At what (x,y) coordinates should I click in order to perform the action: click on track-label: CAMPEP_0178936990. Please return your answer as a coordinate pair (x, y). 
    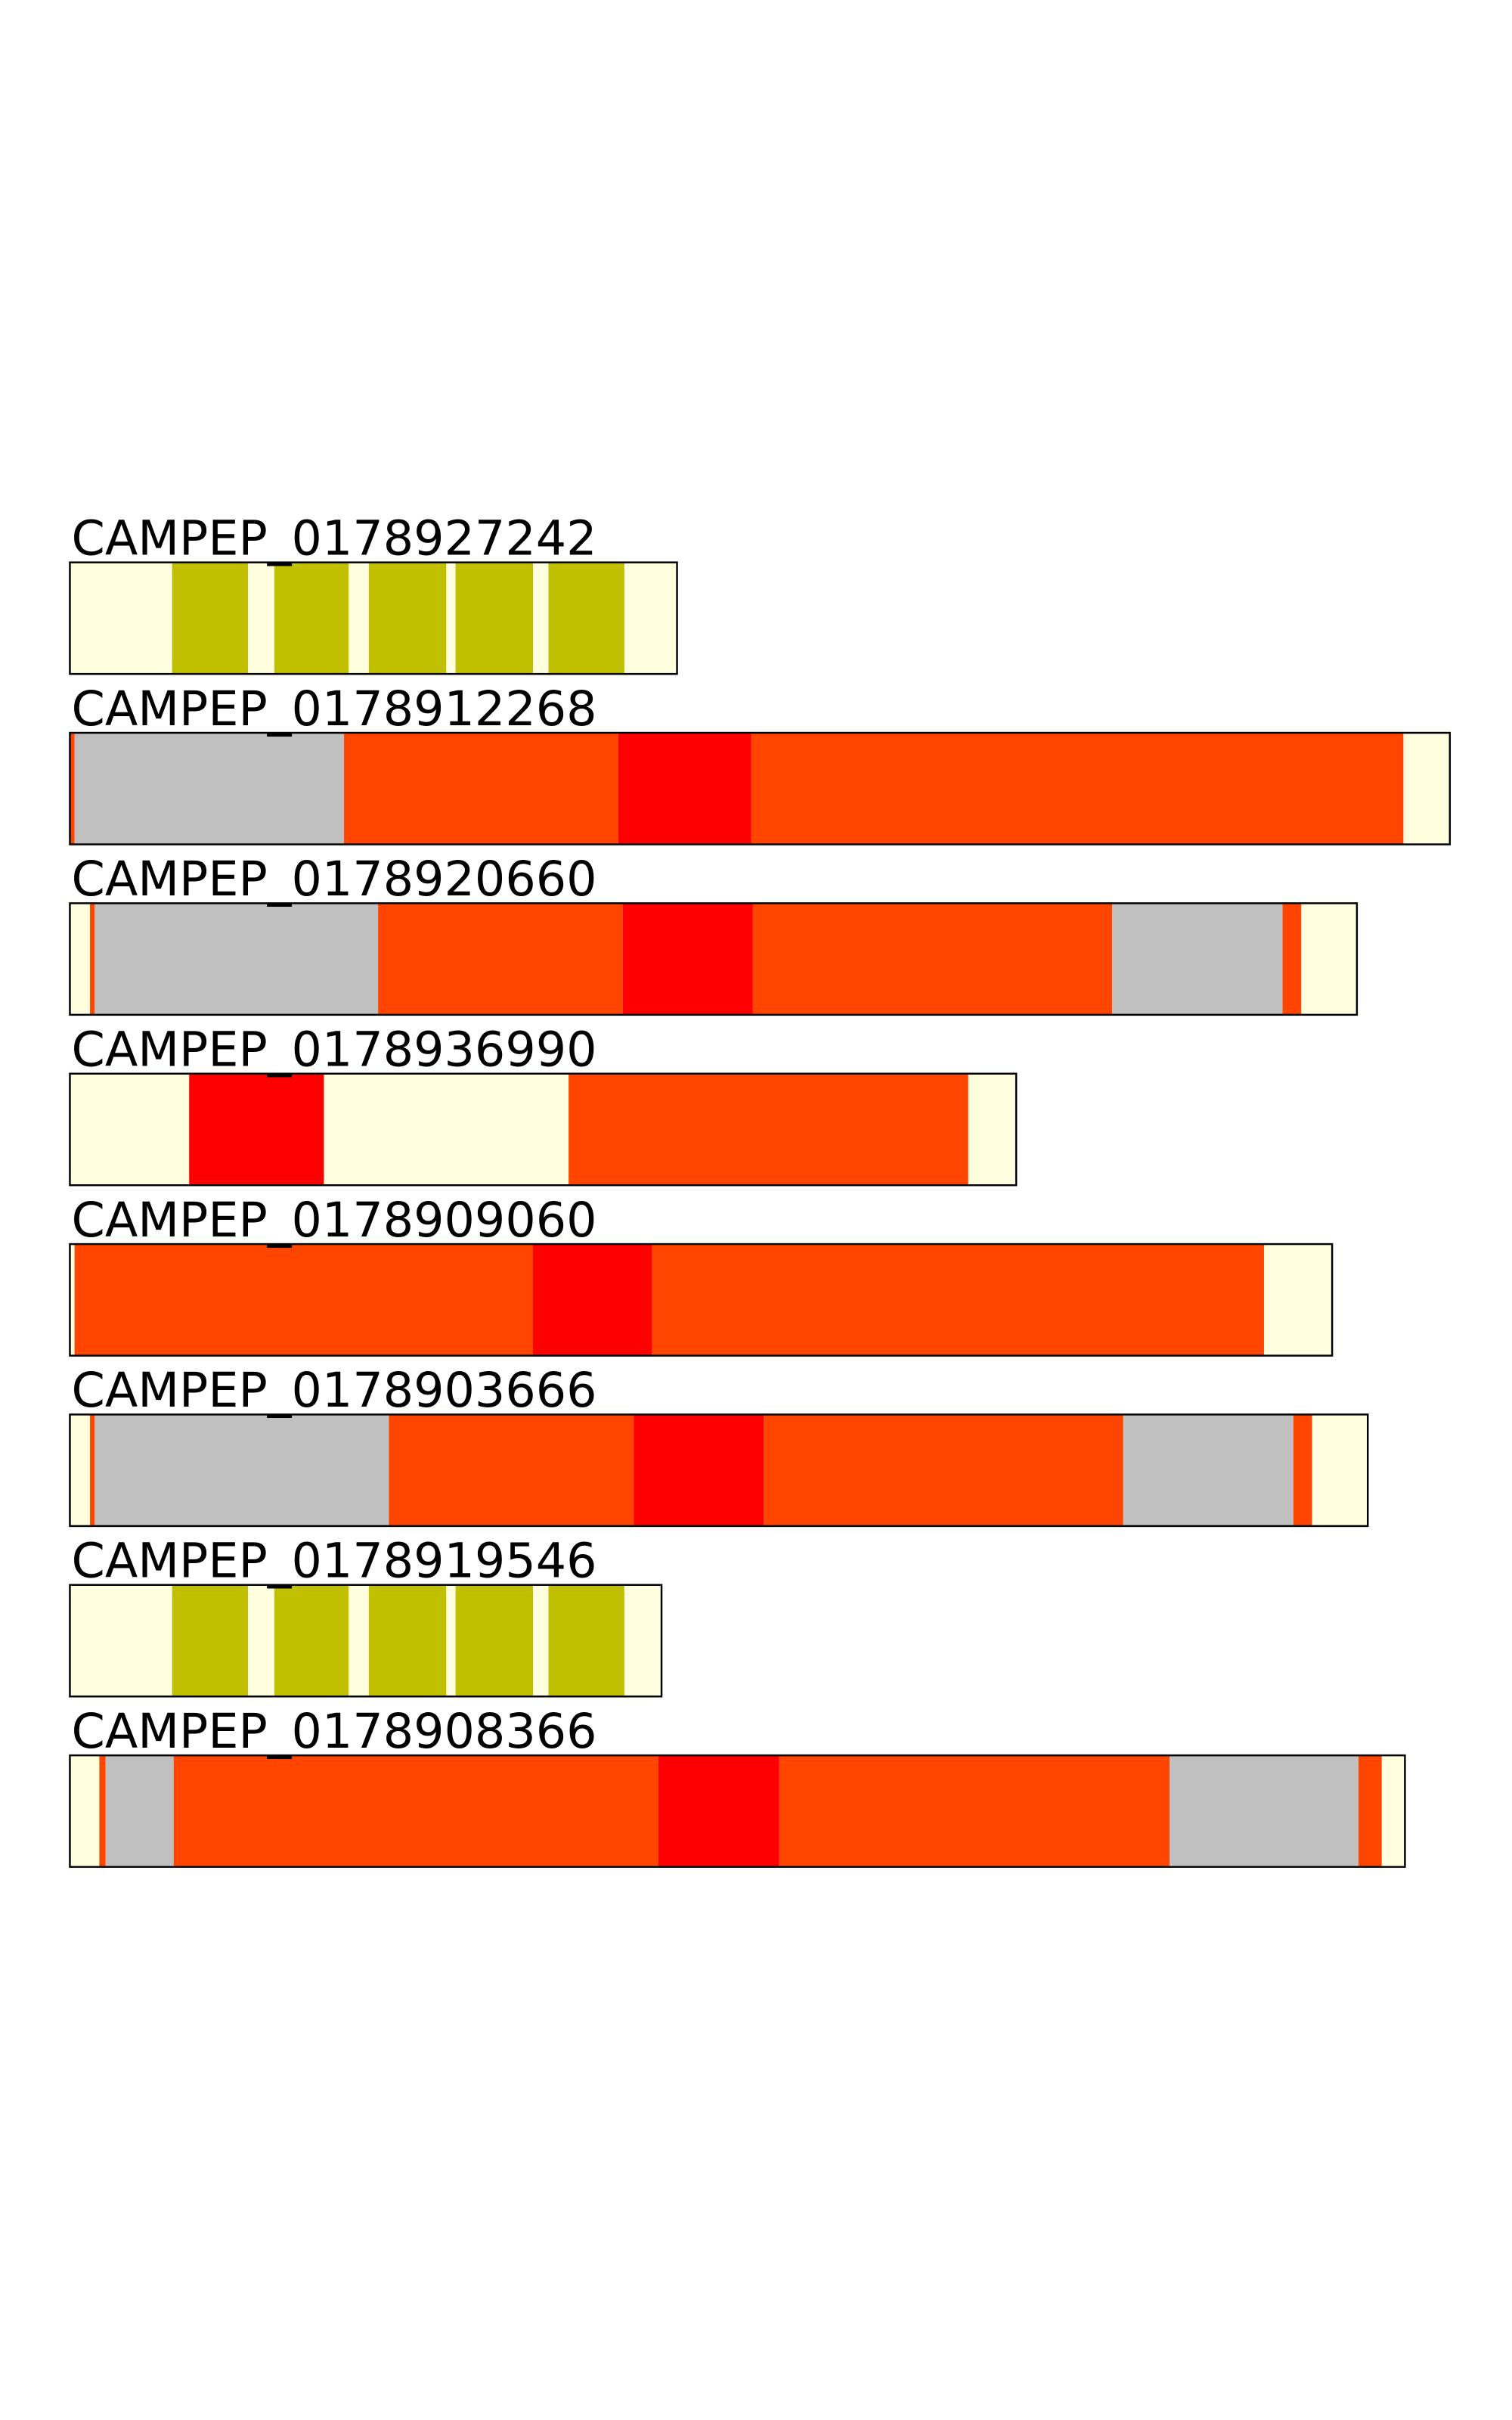
    Looking at the image, I should click on (333, 1049).